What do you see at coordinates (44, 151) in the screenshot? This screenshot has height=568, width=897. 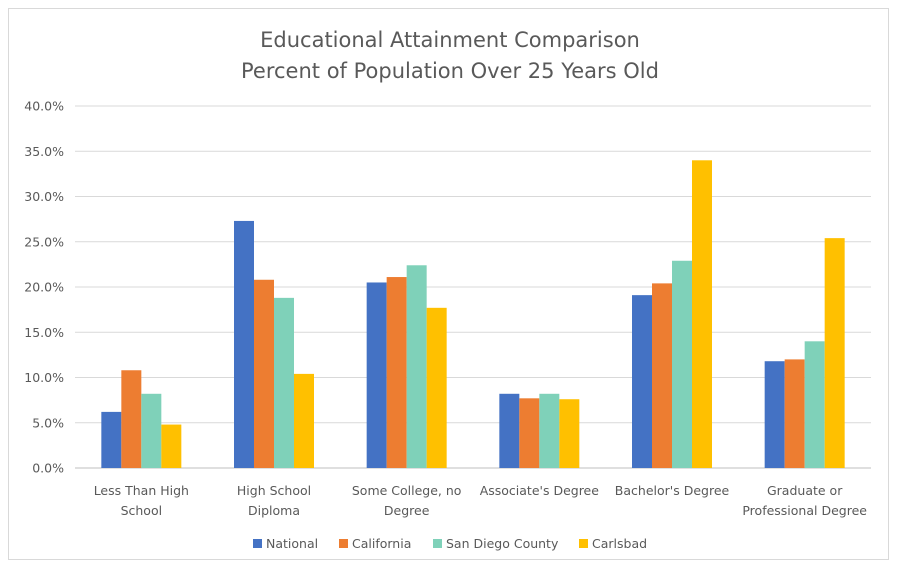 I see `y-tick-label: 35.0%` at bounding box center [44, 151].